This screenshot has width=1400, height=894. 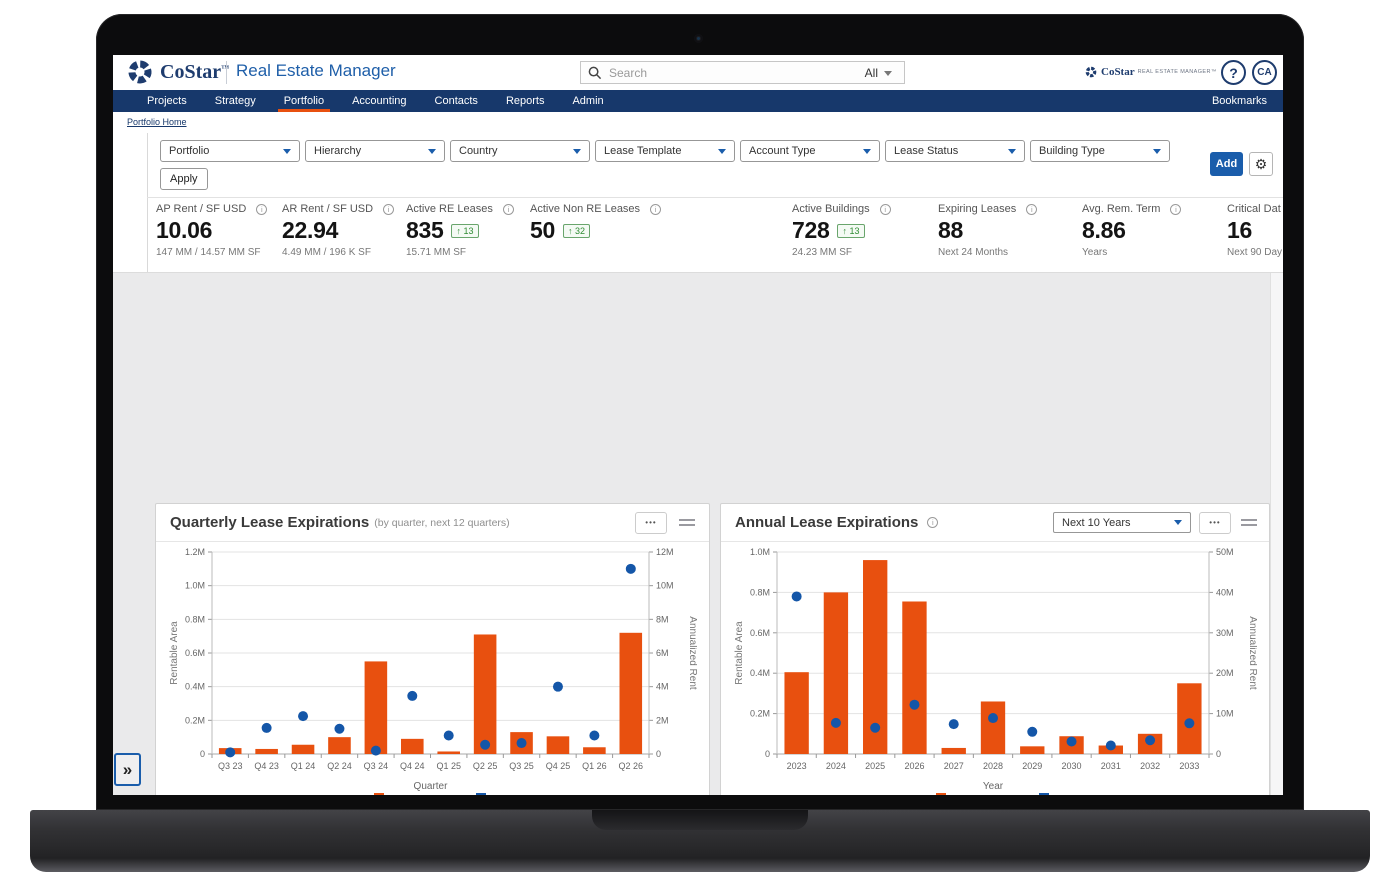 What do you see at coordinates (1215, 523) in the screenshot?
I see `annual-chart-menu-icon: •••` at bounding box center [1215, 523].